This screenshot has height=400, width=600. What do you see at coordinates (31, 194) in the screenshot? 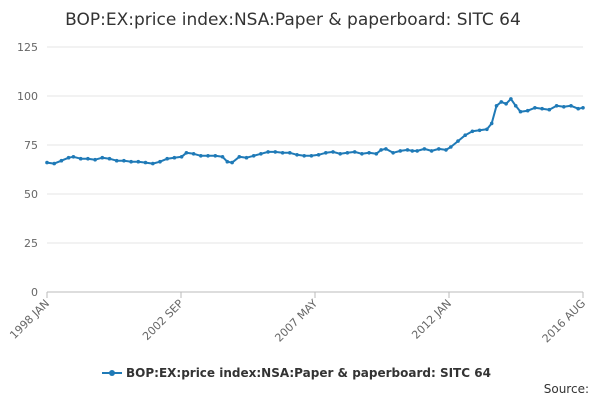
I see `y-tick-label: 50` at bounding box center [31, 194].